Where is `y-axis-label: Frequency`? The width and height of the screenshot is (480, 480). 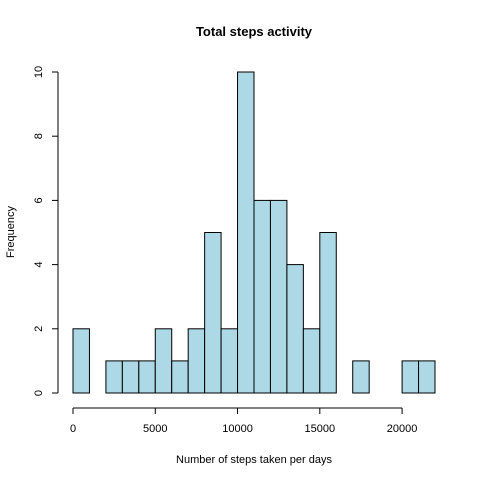 y-axis-label: Frequency is located at coordinates (11, 232).